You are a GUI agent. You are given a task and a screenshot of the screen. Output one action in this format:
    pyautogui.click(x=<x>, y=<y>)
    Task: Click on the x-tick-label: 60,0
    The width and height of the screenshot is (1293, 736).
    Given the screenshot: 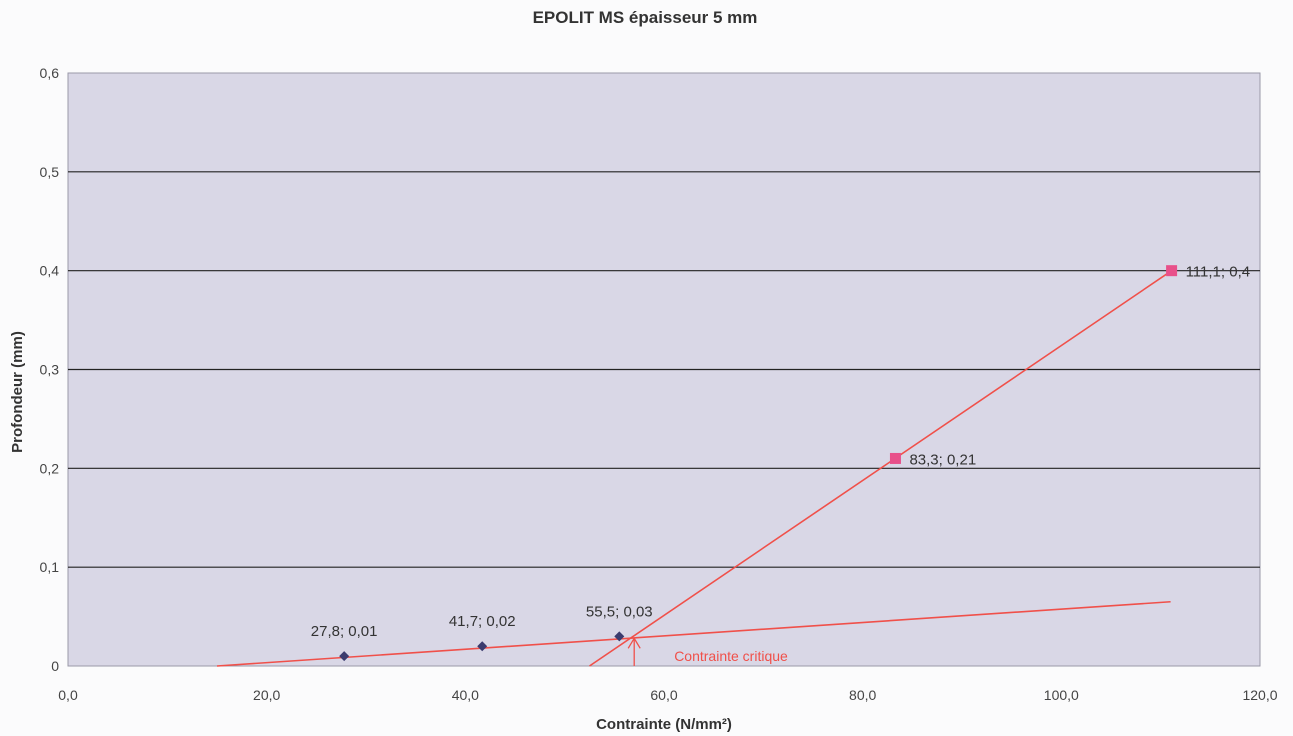 What is the action you would take?
    pyautogui.click(x=663, y=695)
    